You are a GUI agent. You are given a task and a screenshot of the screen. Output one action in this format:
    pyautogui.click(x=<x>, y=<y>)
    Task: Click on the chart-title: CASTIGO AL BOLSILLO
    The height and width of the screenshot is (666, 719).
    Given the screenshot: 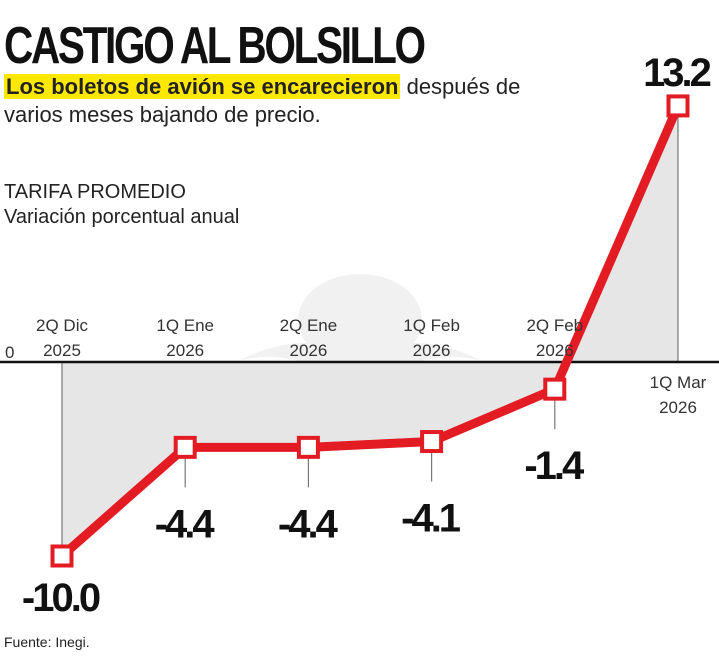 What is the action you would take?
    pyautogui.click(x=215, y=46)
    